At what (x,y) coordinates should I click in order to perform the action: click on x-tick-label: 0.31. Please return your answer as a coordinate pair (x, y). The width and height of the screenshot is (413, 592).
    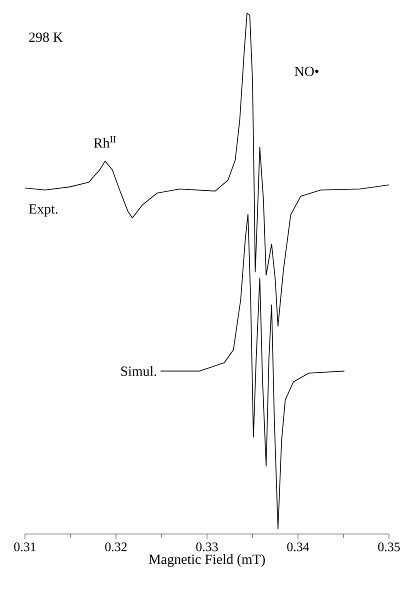
    Looking at the image, I should click on (25, 547).